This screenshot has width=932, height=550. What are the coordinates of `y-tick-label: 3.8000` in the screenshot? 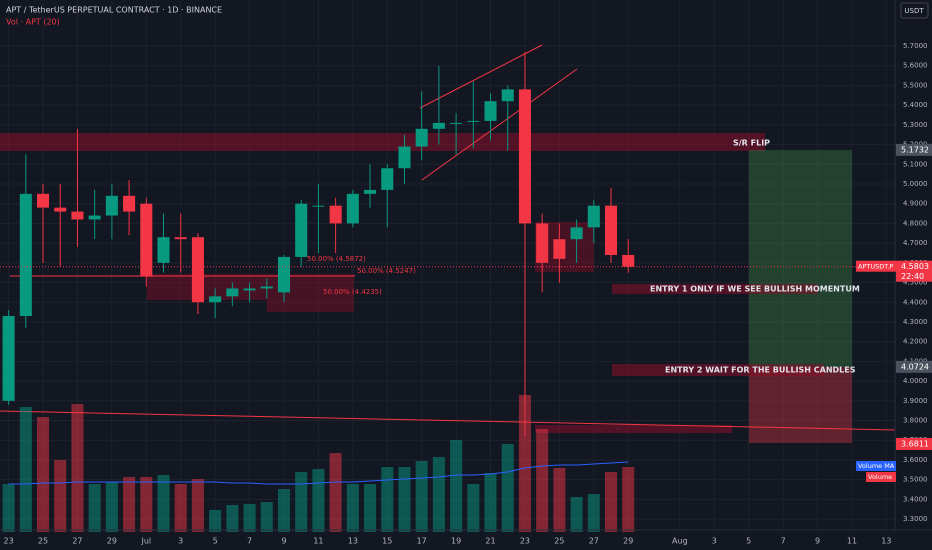 It's located at (915, 421).